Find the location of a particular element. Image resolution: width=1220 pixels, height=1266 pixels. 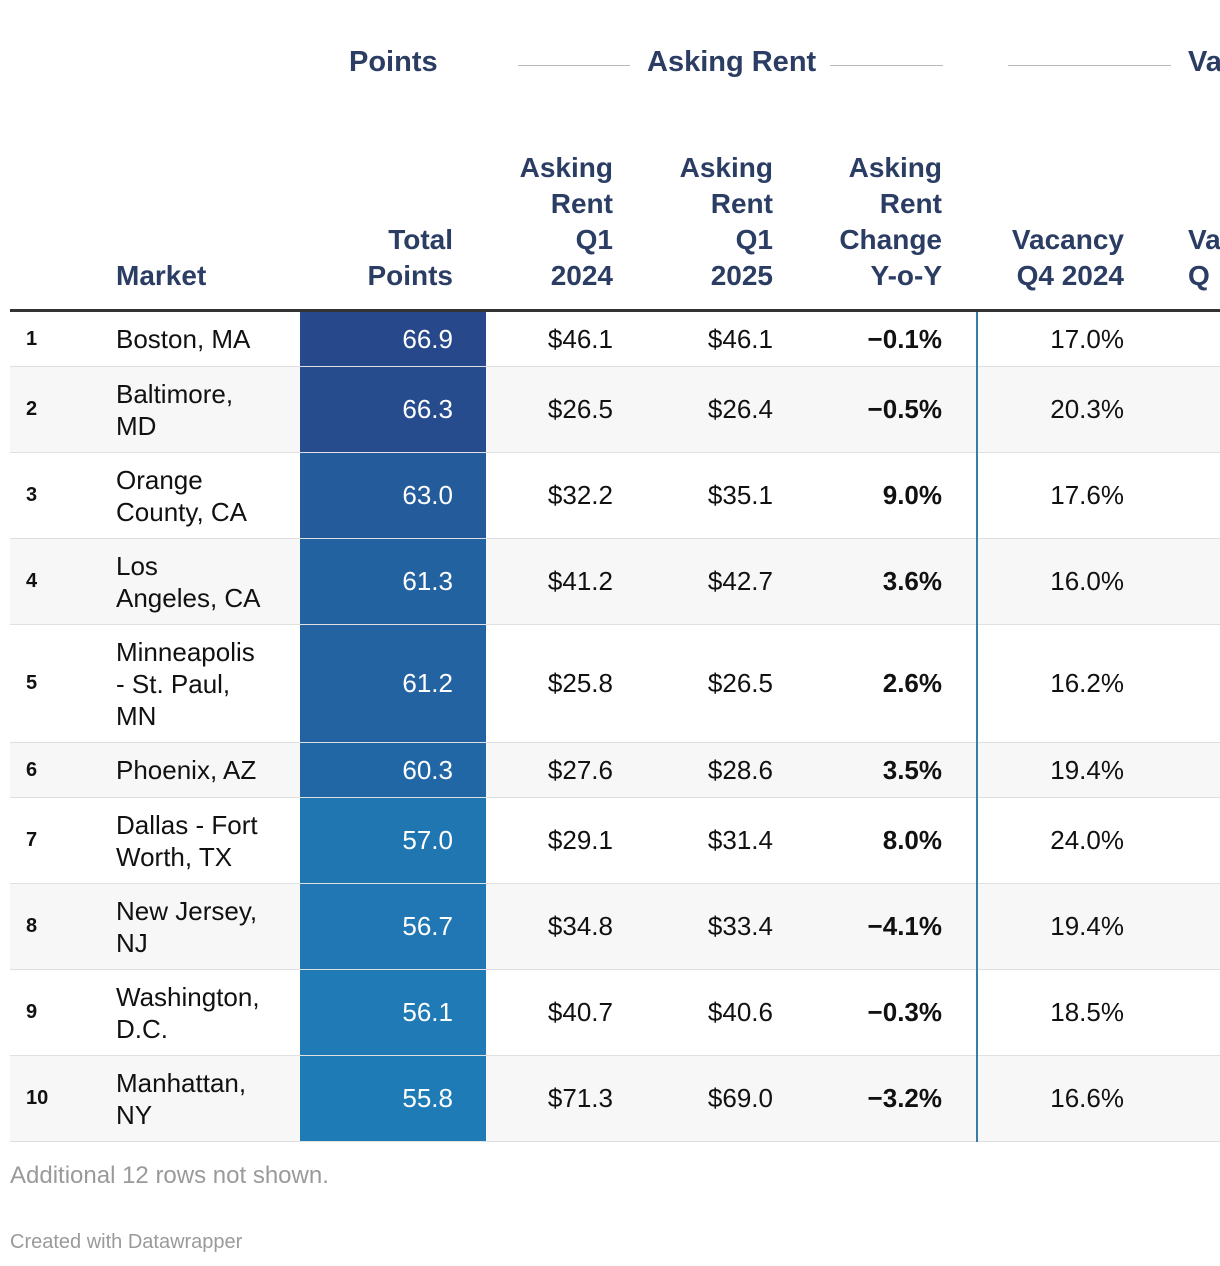

table-row: 3 Orange County, CA 63.0 $32.2 $35.1 9.0% 17.6% is located at coordinates (615, 496).